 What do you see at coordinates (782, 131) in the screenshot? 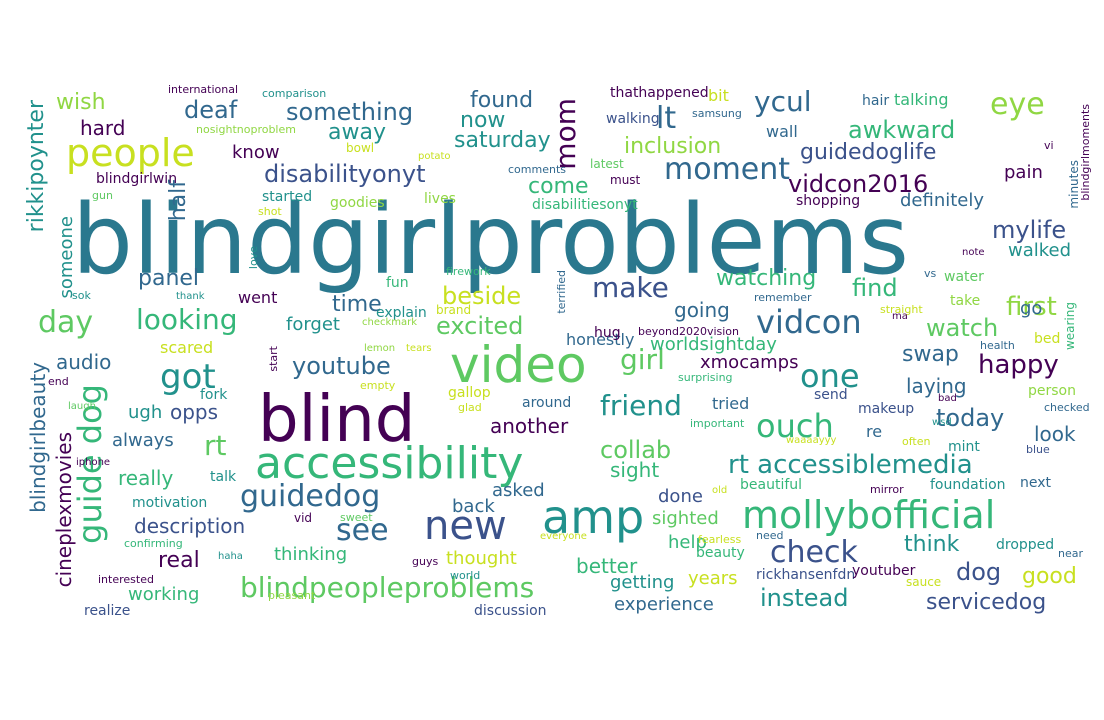
I see `word: wall` at bounding box center [782, 131].